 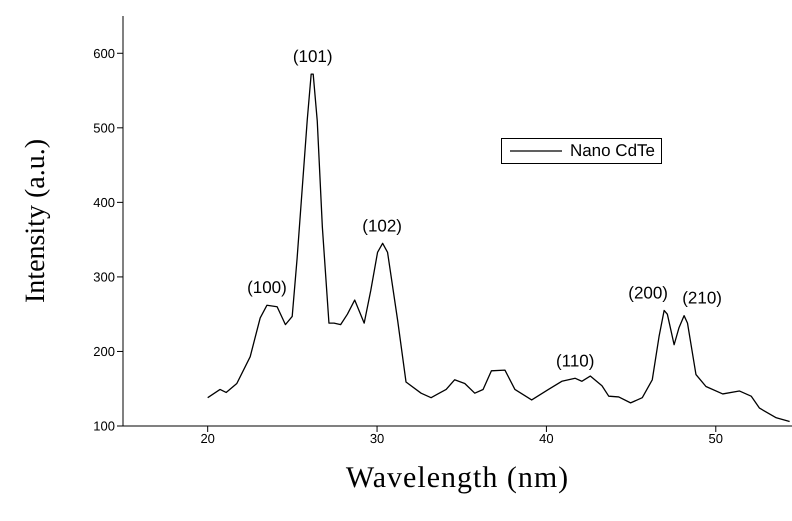 What do you see at coordinates (612, 151) in the screenshot?
I see `legend-label: Nano CdTe` at bounding box center [612, 151].